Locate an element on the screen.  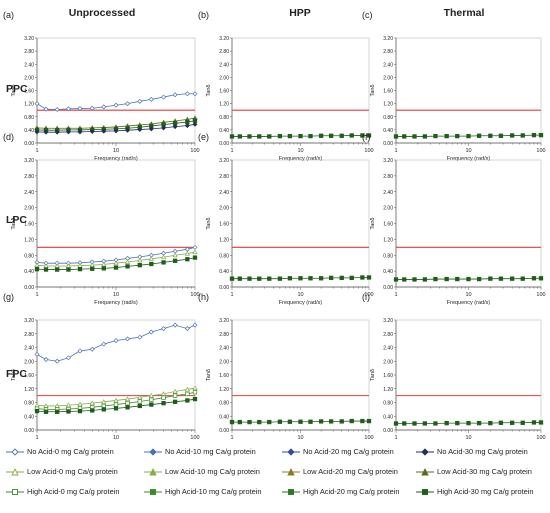
panel-label: (e) is located at coordinates (203, 137).